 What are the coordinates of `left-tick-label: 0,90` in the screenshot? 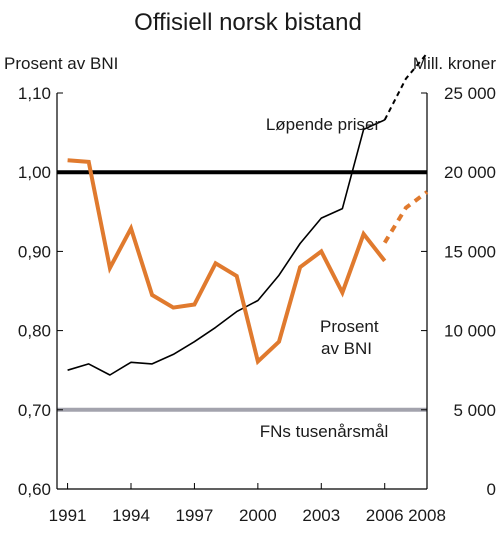 It's located at (34, 251).